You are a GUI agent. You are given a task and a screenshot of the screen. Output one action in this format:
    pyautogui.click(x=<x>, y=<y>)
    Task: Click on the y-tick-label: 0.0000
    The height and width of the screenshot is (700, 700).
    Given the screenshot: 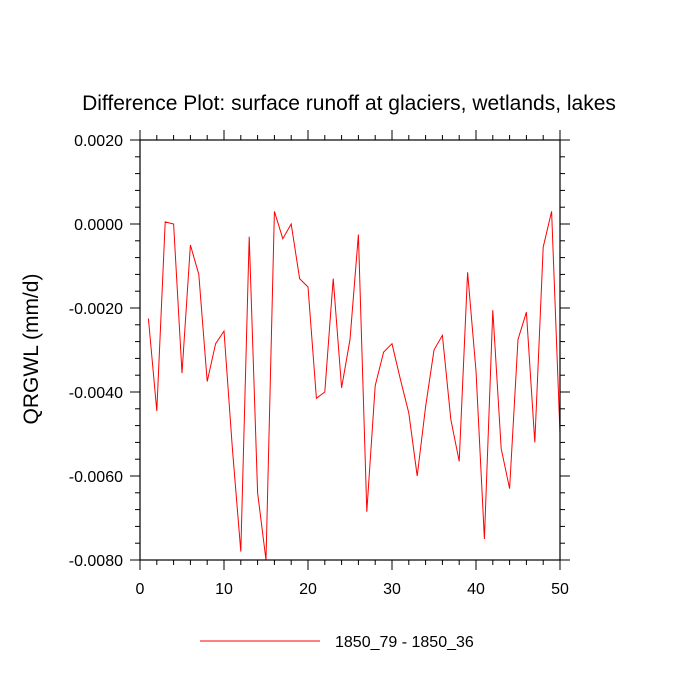 What is the action you would take?
    pyautogui.click(x=98, y=225)
    